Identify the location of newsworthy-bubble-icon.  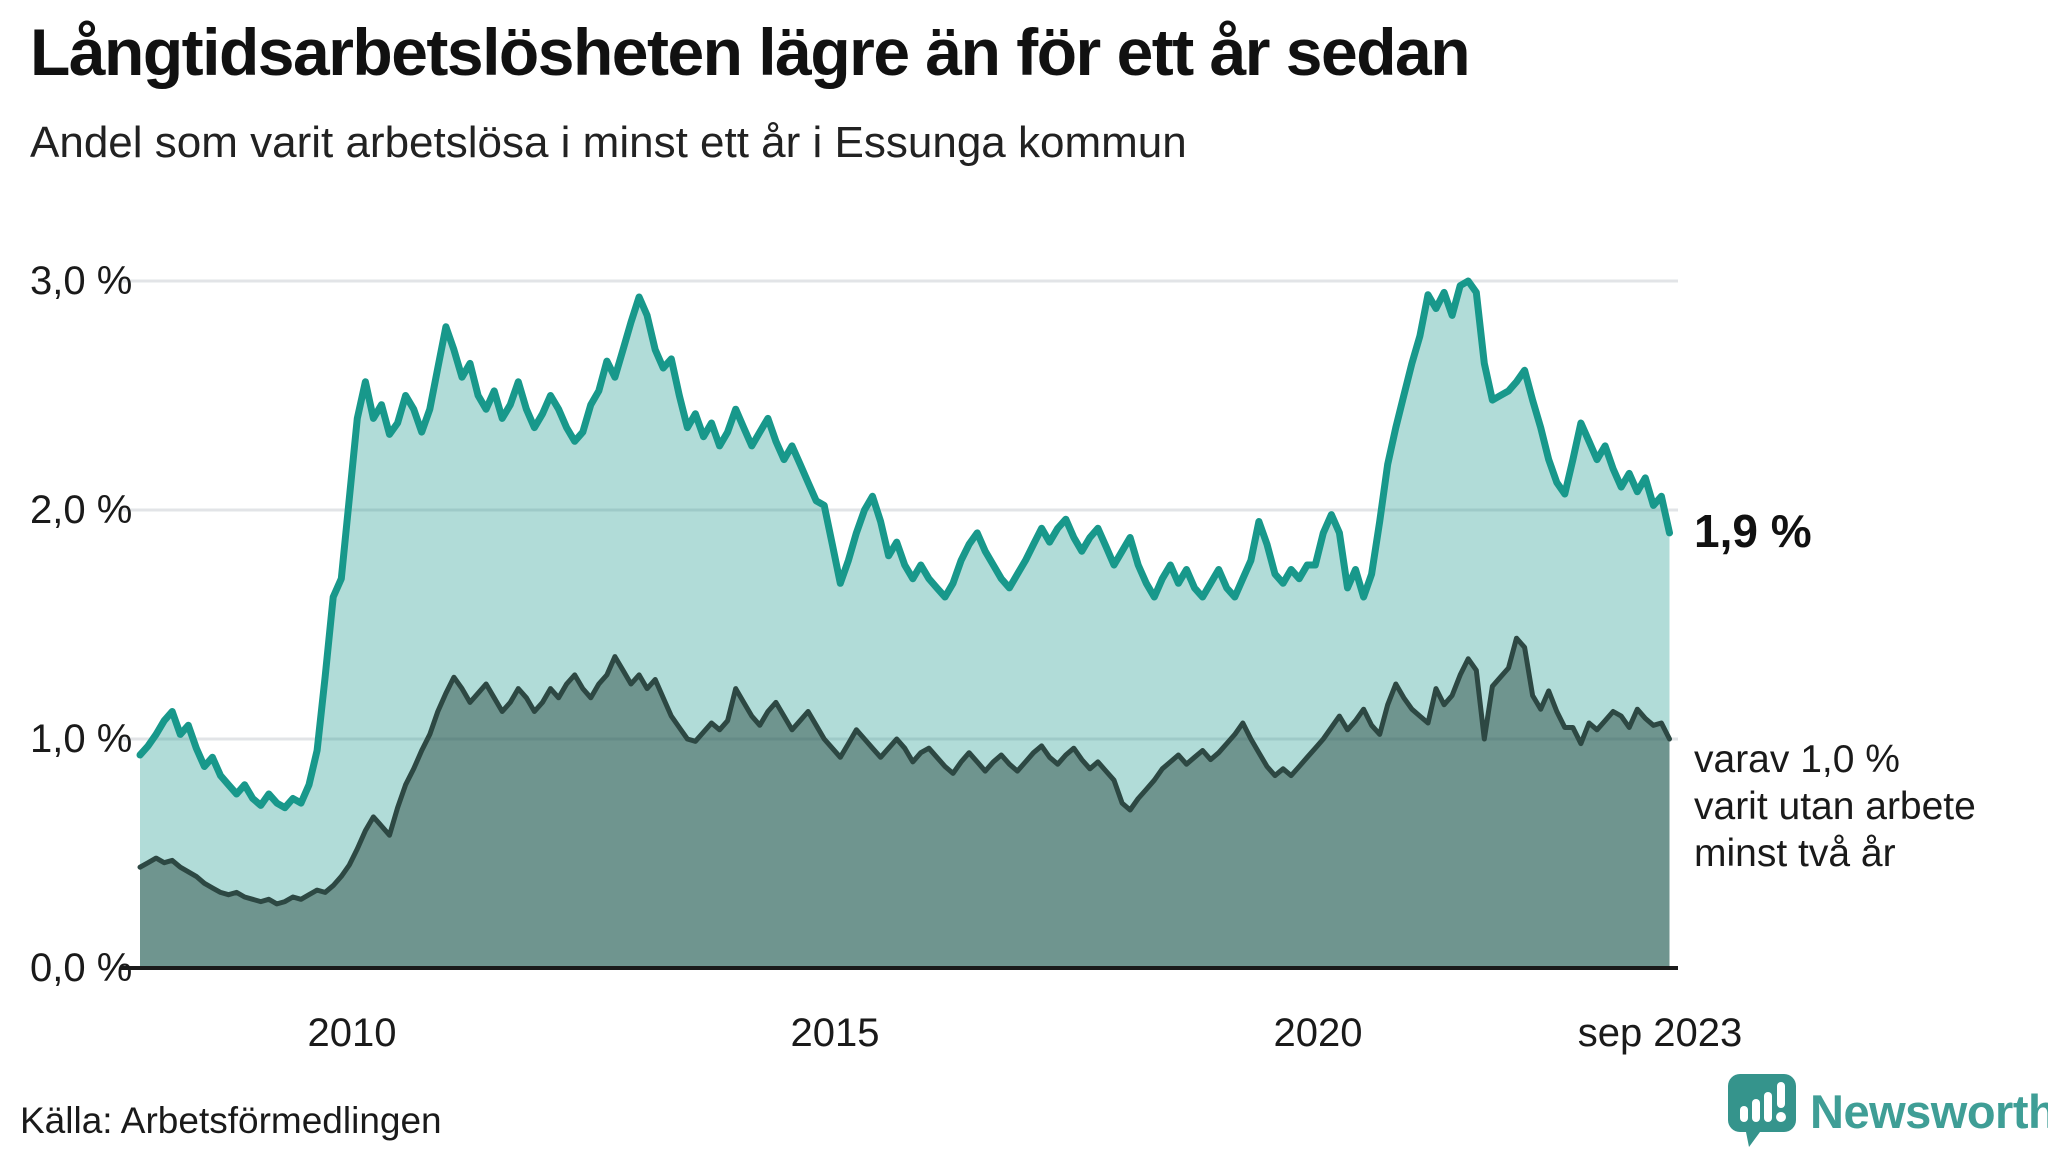
(1762, 1110).